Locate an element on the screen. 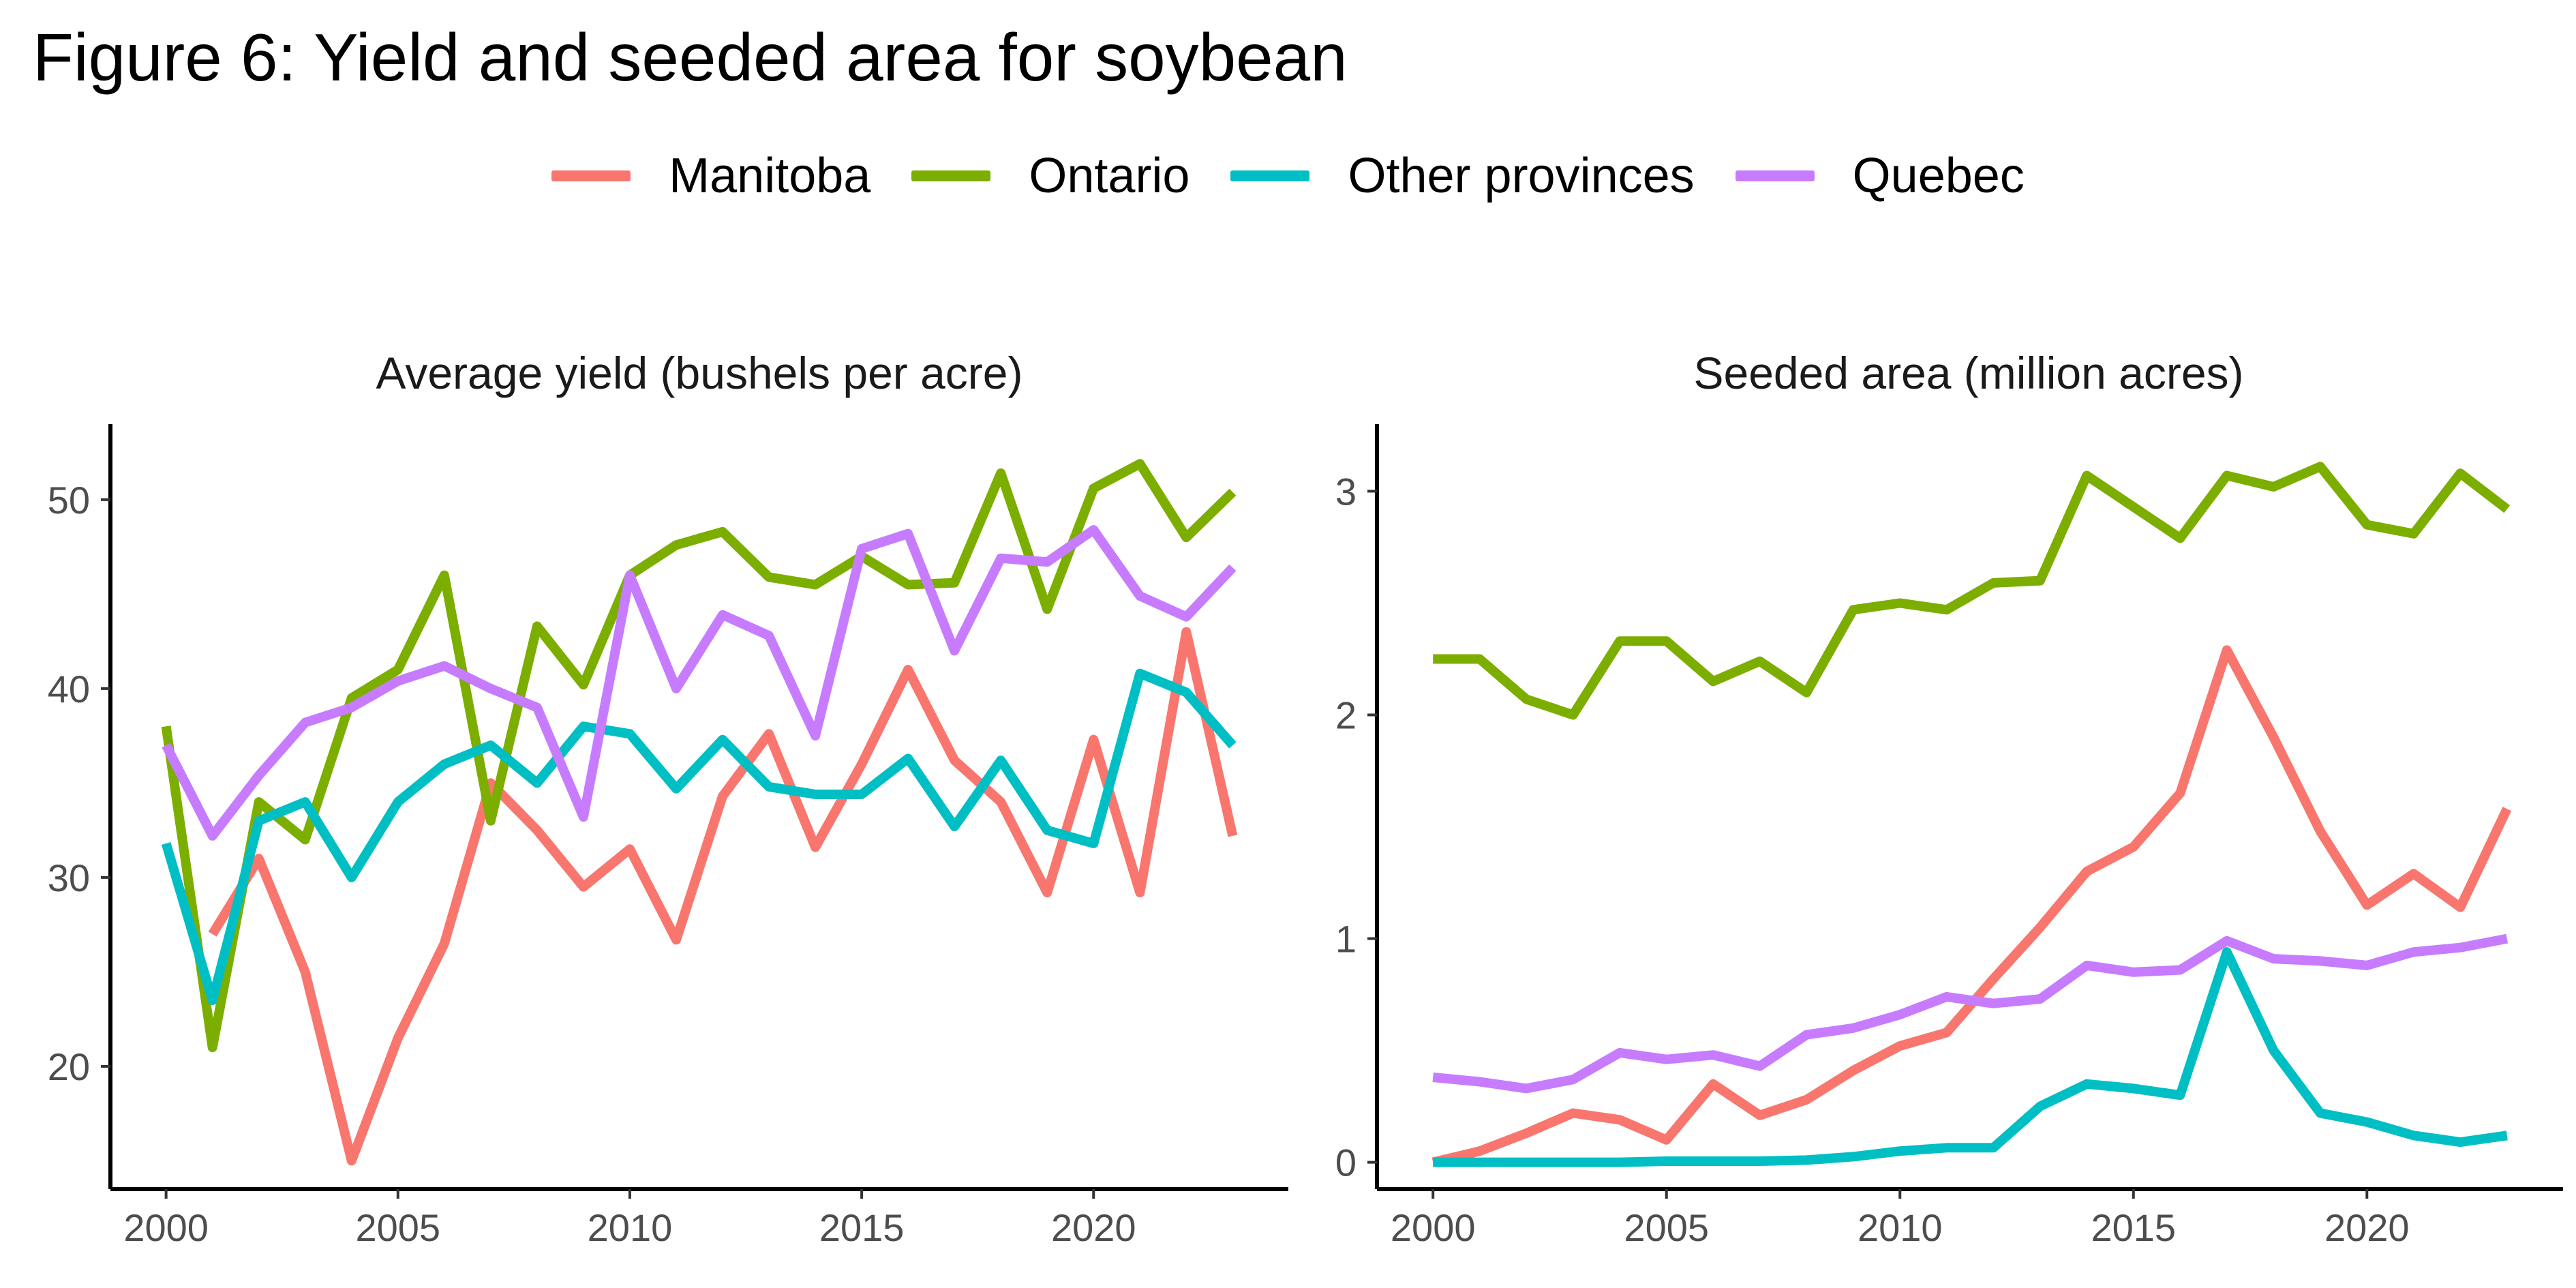  legend-item-manitoba: Manitoba is located at coordinates (710, 175).